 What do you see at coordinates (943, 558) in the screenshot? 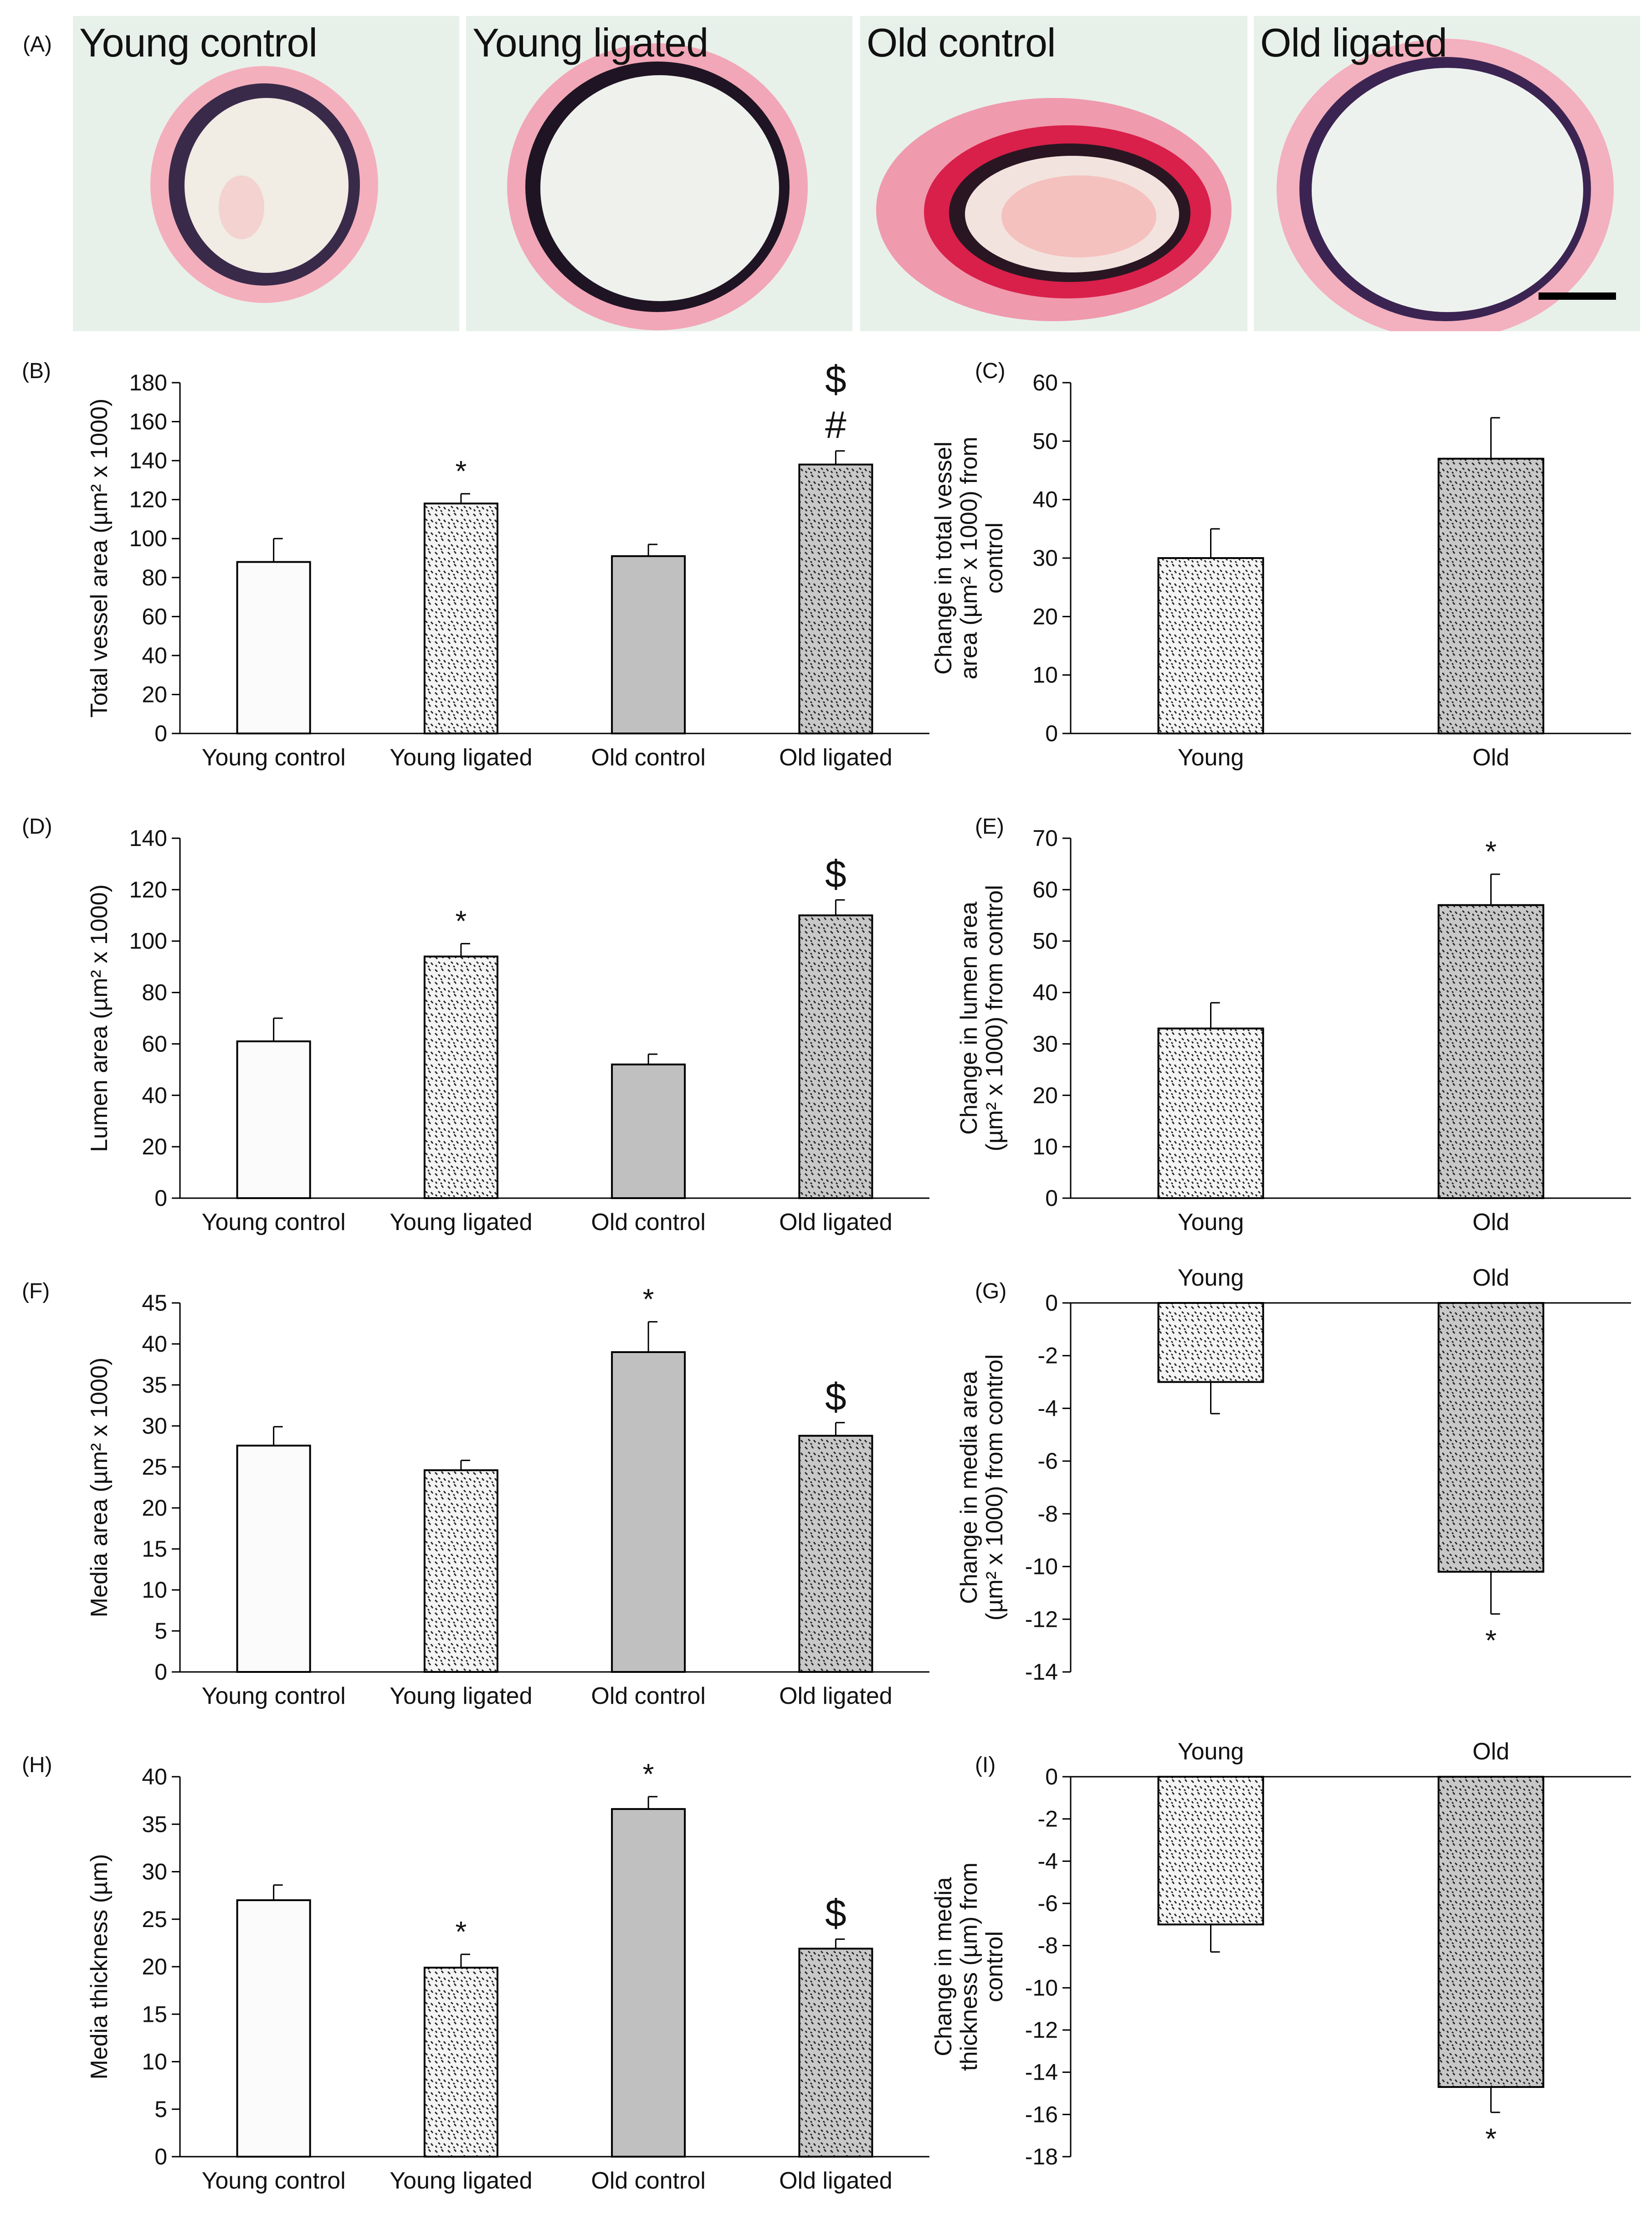
I see `y-axis-label: Change in total vessel` at bounding box center [943, 558].